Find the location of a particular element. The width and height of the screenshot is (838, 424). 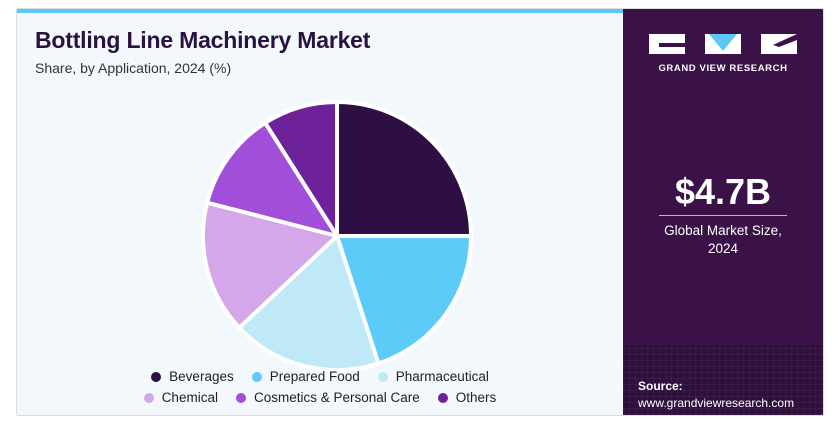

pie-slice-cosmetics-personal-care is located at coordinates (272, 179).